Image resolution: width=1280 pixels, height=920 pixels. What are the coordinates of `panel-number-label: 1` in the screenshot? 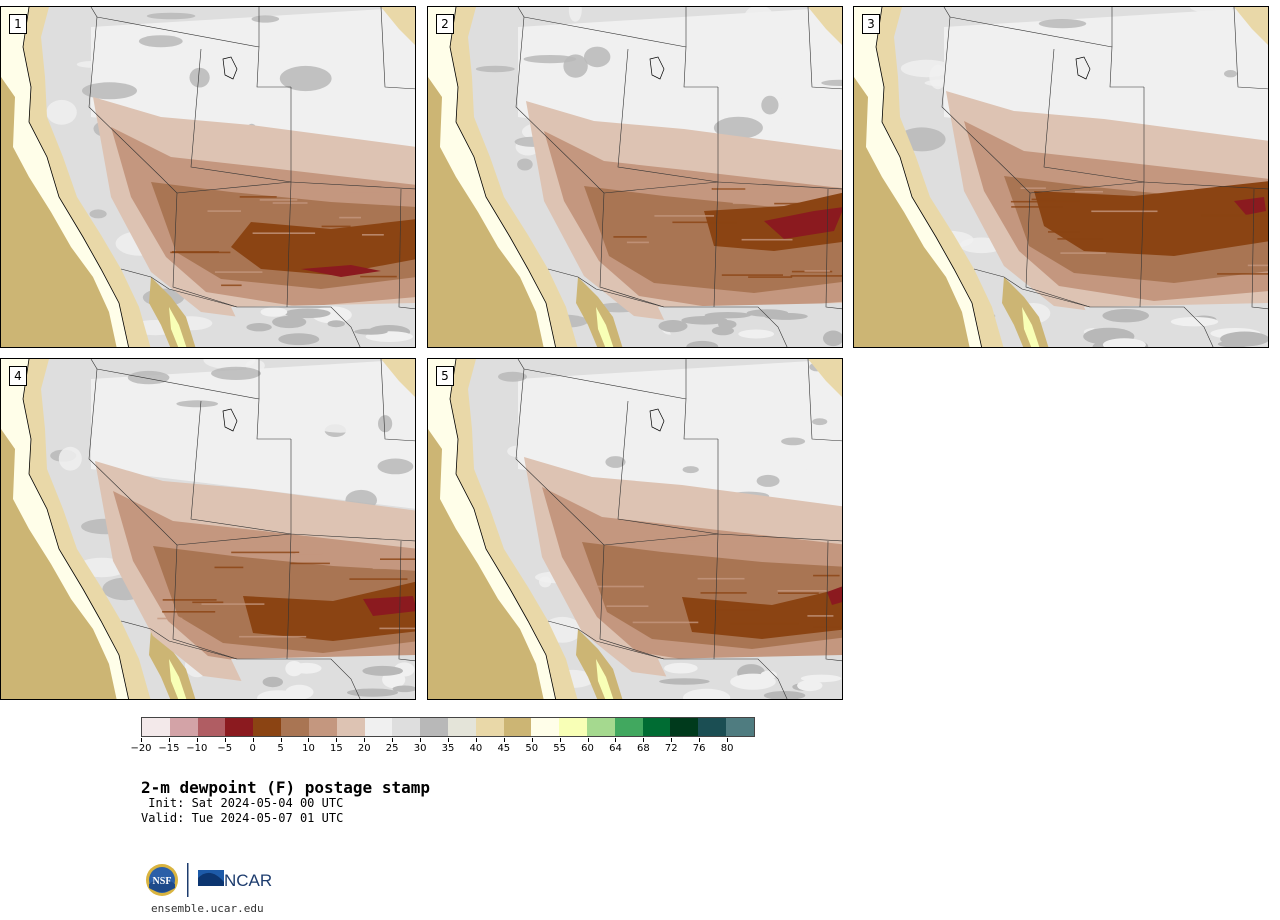 It's located at (18, 24).